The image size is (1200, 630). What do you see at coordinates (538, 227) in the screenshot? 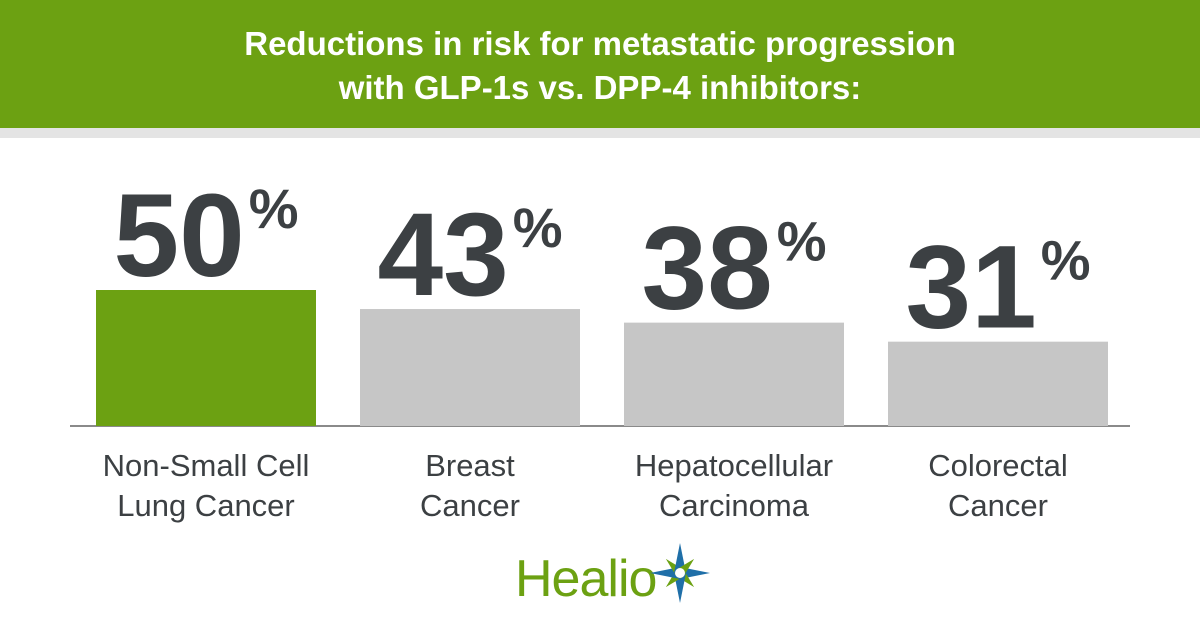
I see `value-unit-1: %` at bounding box center [538, 227].